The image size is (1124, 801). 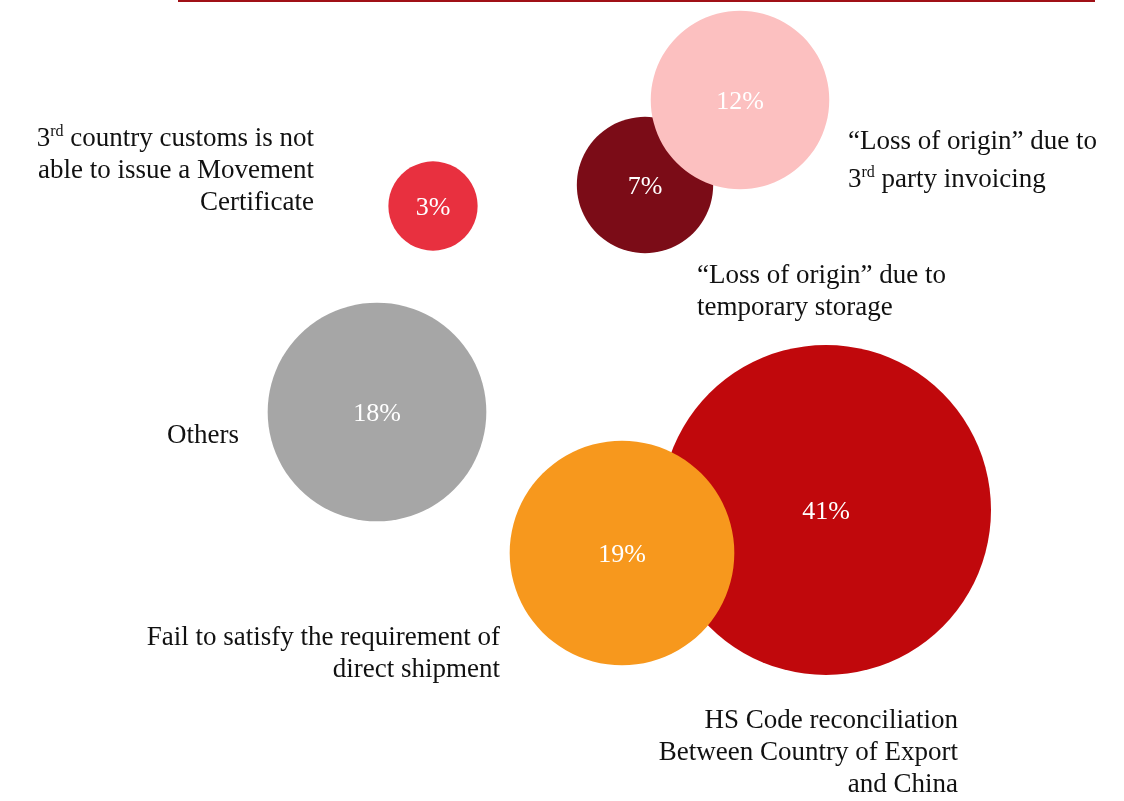 What do you see at coordinates (433, 206) in the screenshot?
I see `data-label: 3%` at bounding box center [433, 206].